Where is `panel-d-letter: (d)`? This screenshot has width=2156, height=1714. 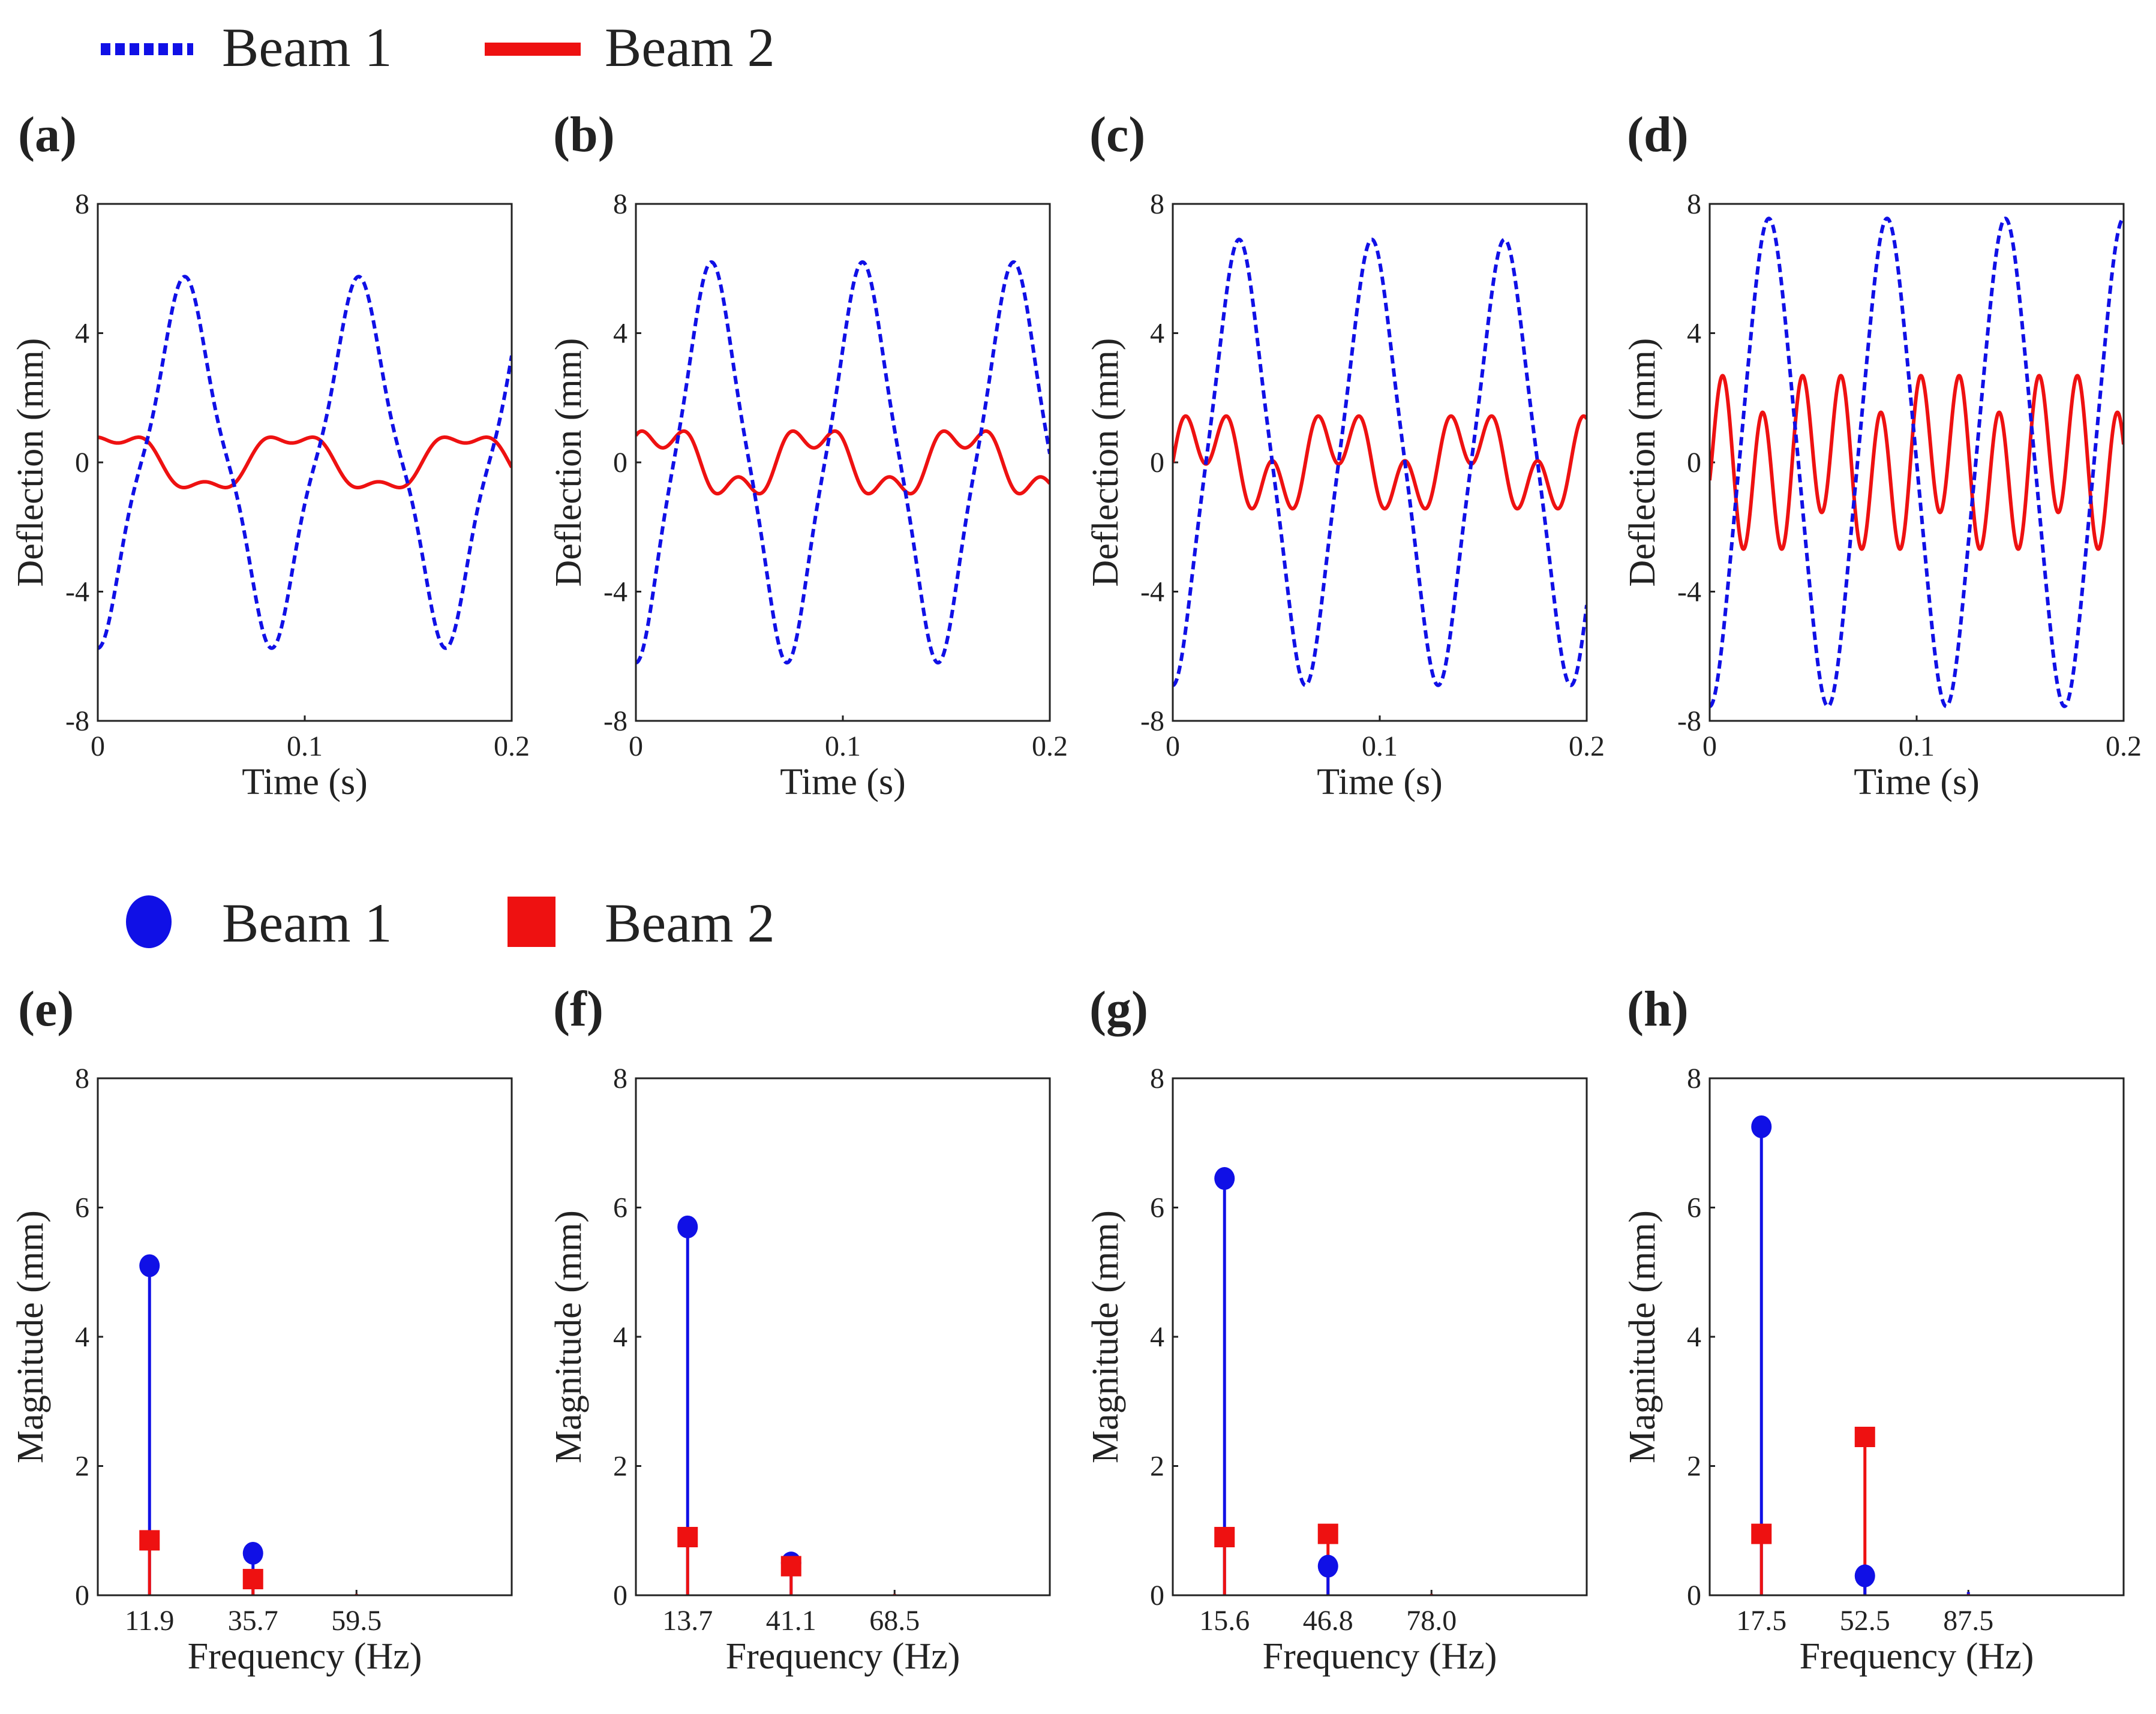
panel-d-letter: (d) is located at coordinates (1658, 135).